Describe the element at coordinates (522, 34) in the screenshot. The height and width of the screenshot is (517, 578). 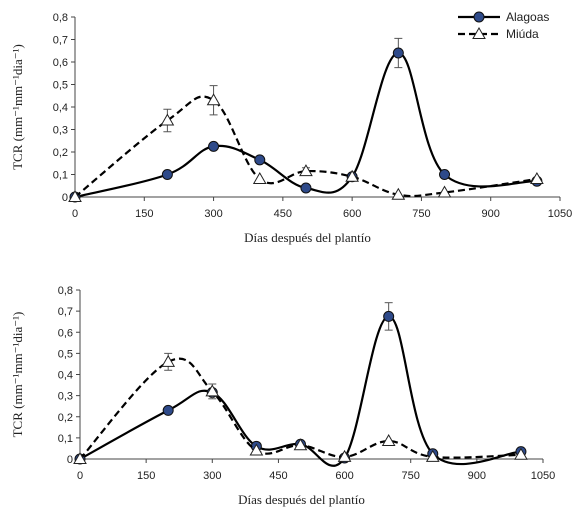
I see `legend-label: Miúda` at that location.